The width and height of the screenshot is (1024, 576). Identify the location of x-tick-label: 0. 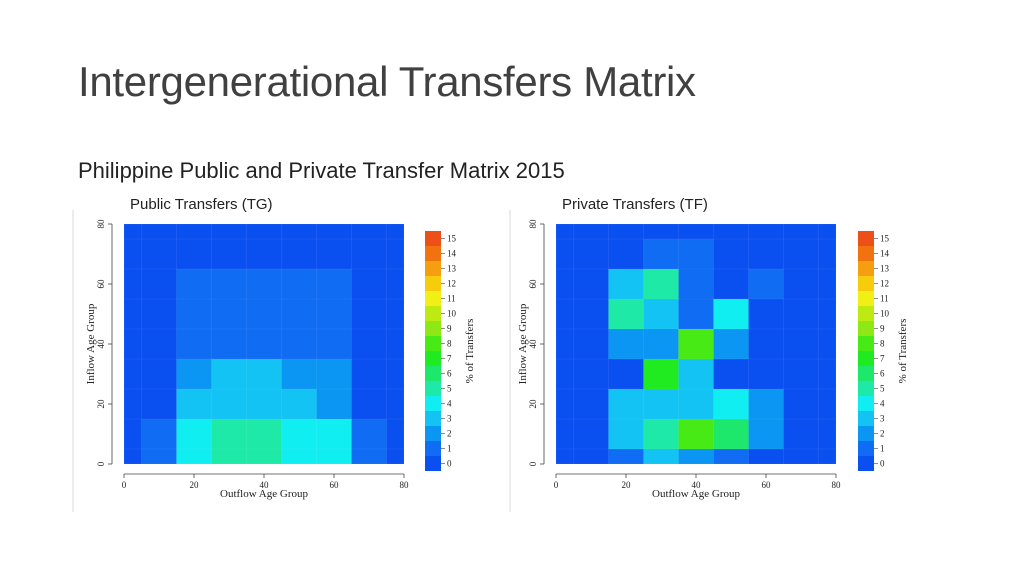
(124, 485).